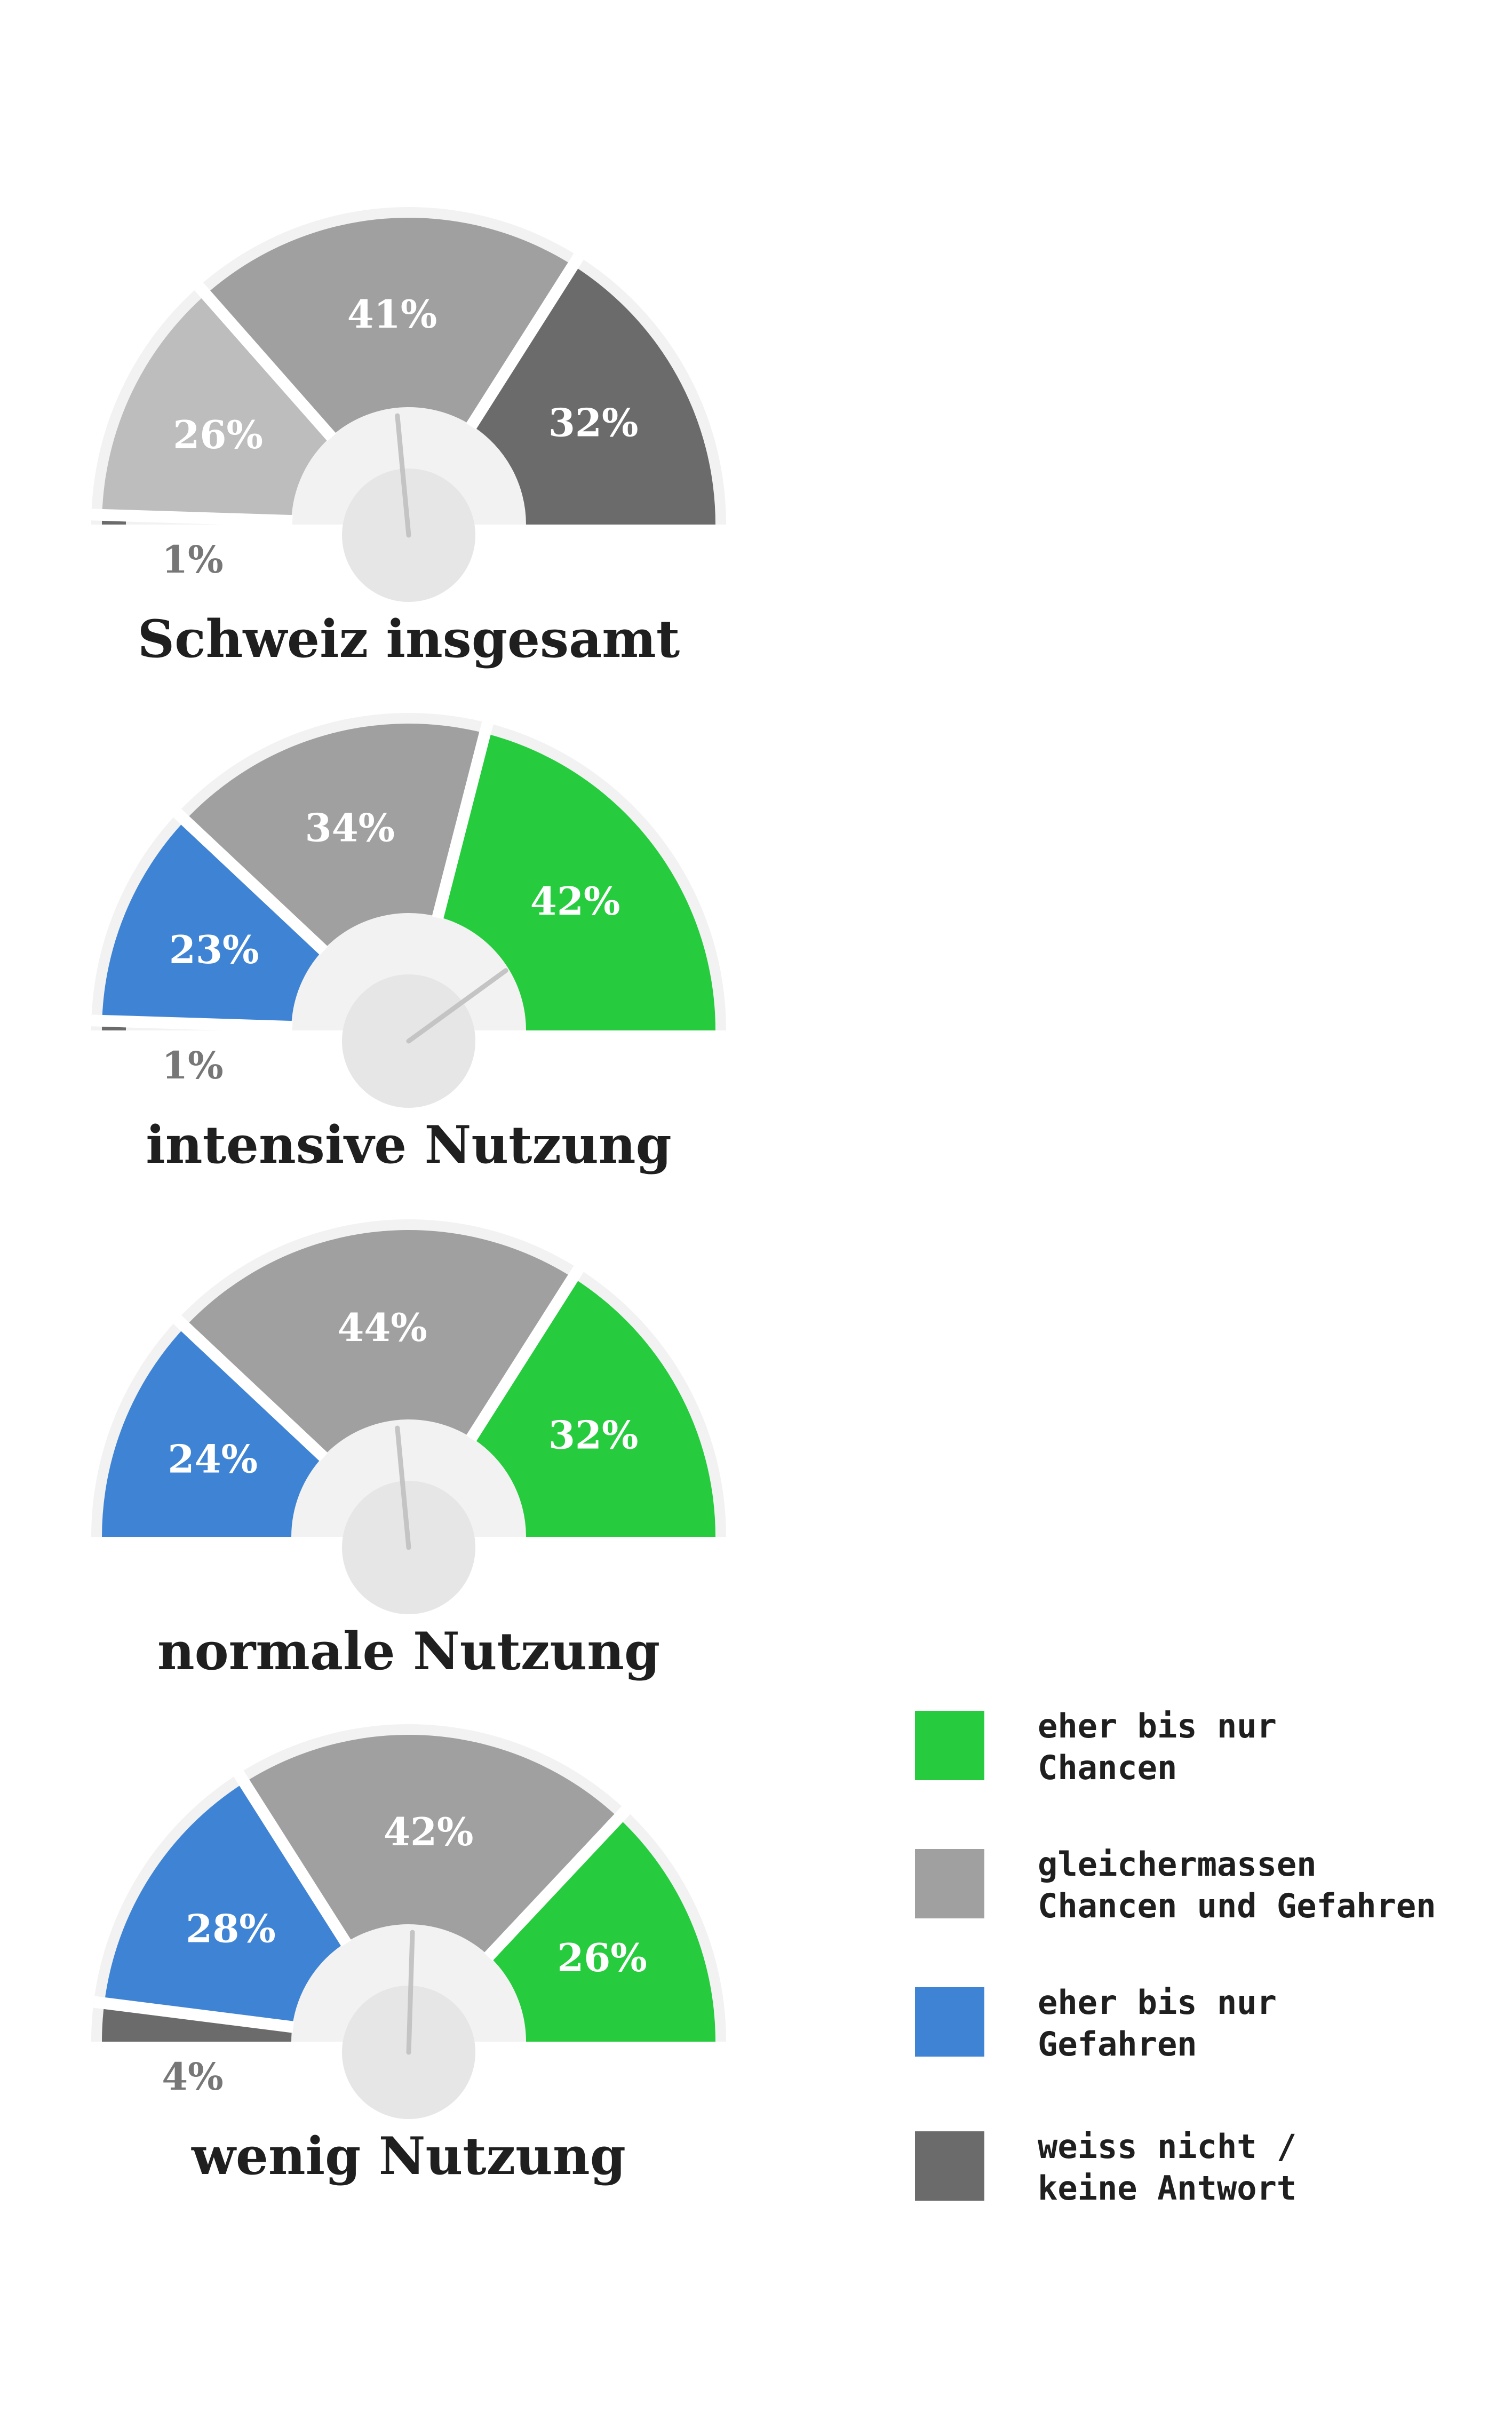  What do you see at coordinates (1118, 2044) in the screenshot?
I see `legend-label: Gefahren` at bounding box center [1118, 2044].